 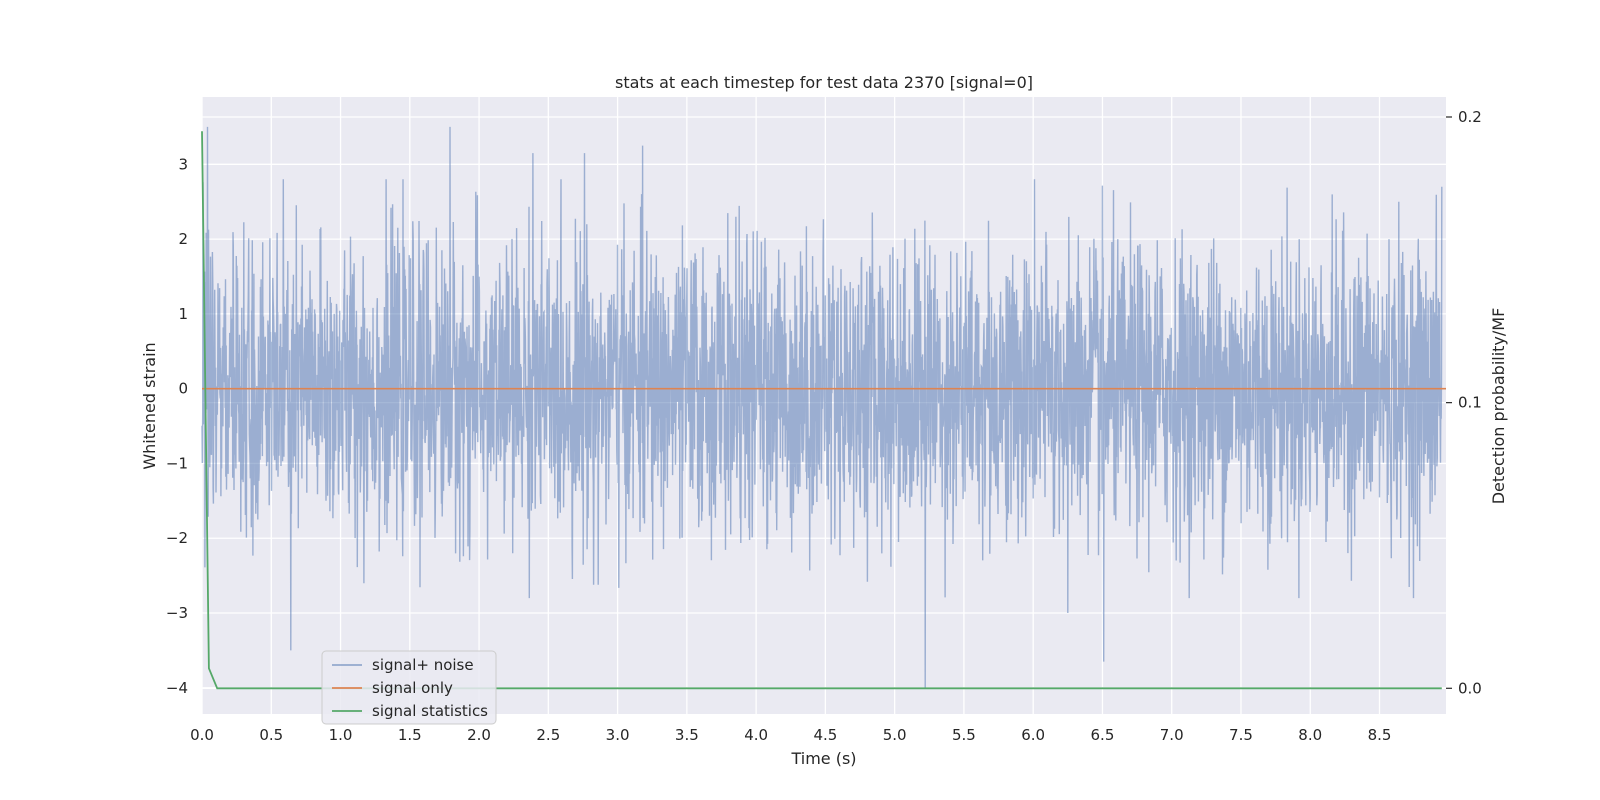 I want to click on y-tick-label: −4, so click(x=177, y=688).